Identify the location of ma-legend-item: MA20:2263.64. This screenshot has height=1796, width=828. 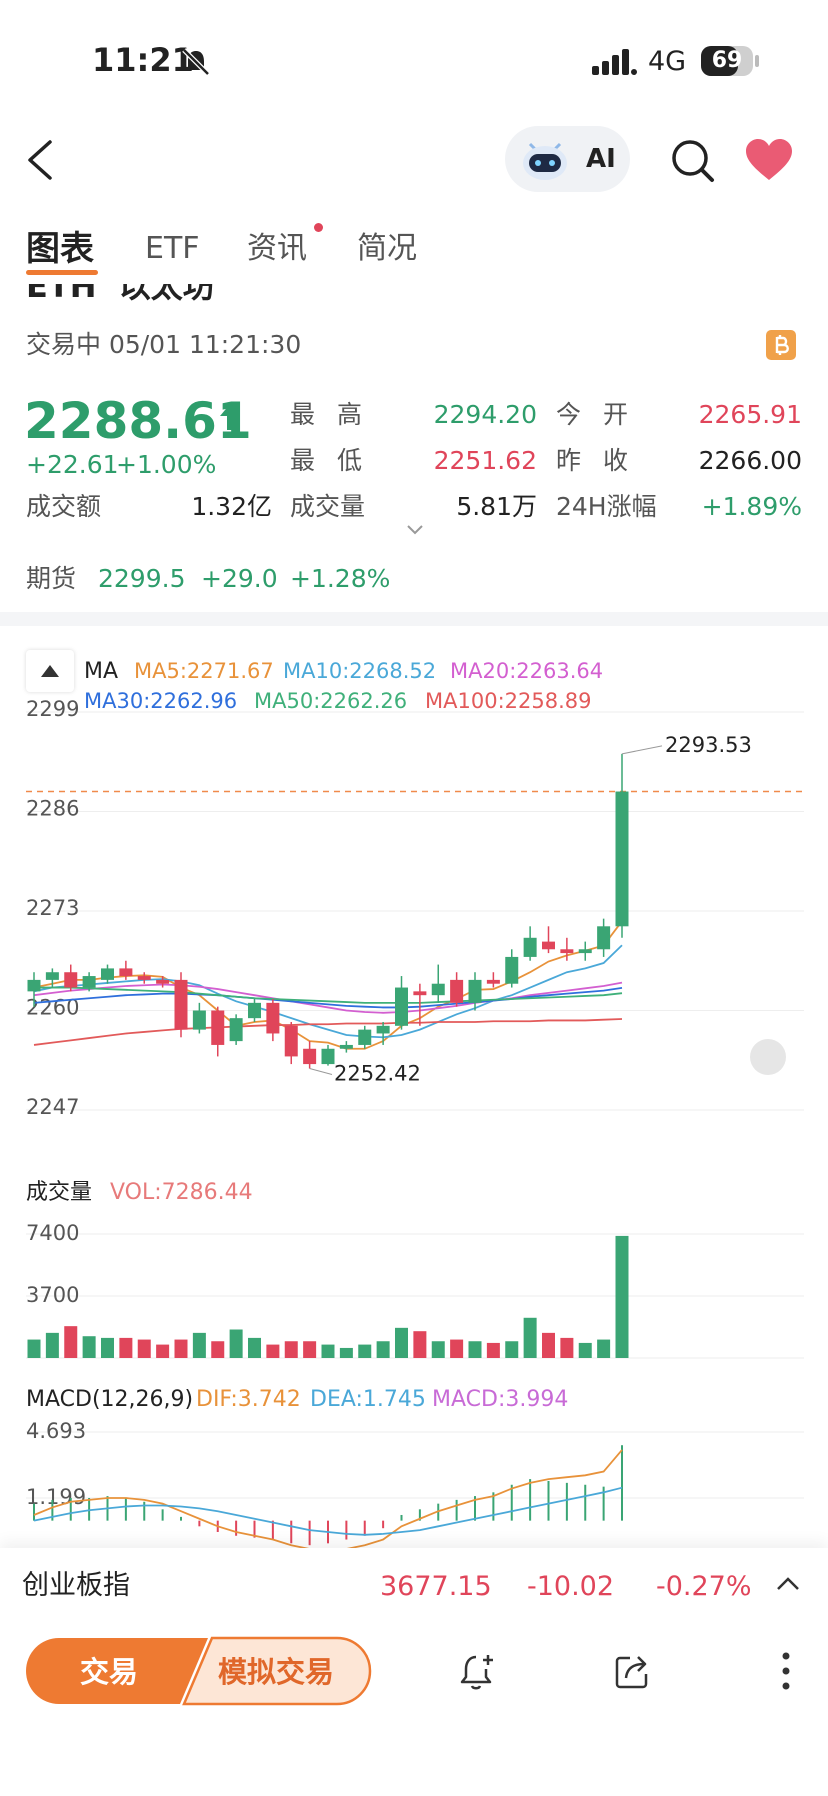
(527, 671).